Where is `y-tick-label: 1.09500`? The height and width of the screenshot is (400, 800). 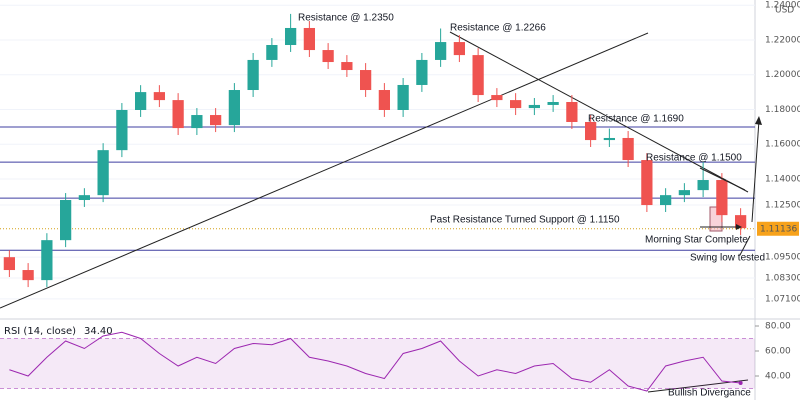 y-tick-label: 1.09500 is located at coordinates (782, 258).